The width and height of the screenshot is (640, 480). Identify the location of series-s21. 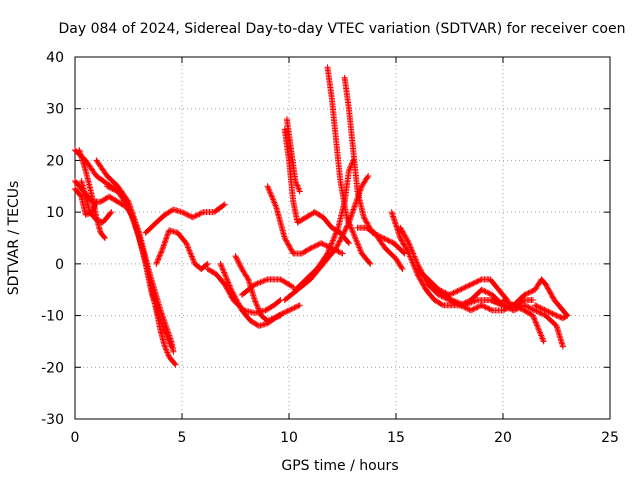
(380, 248).